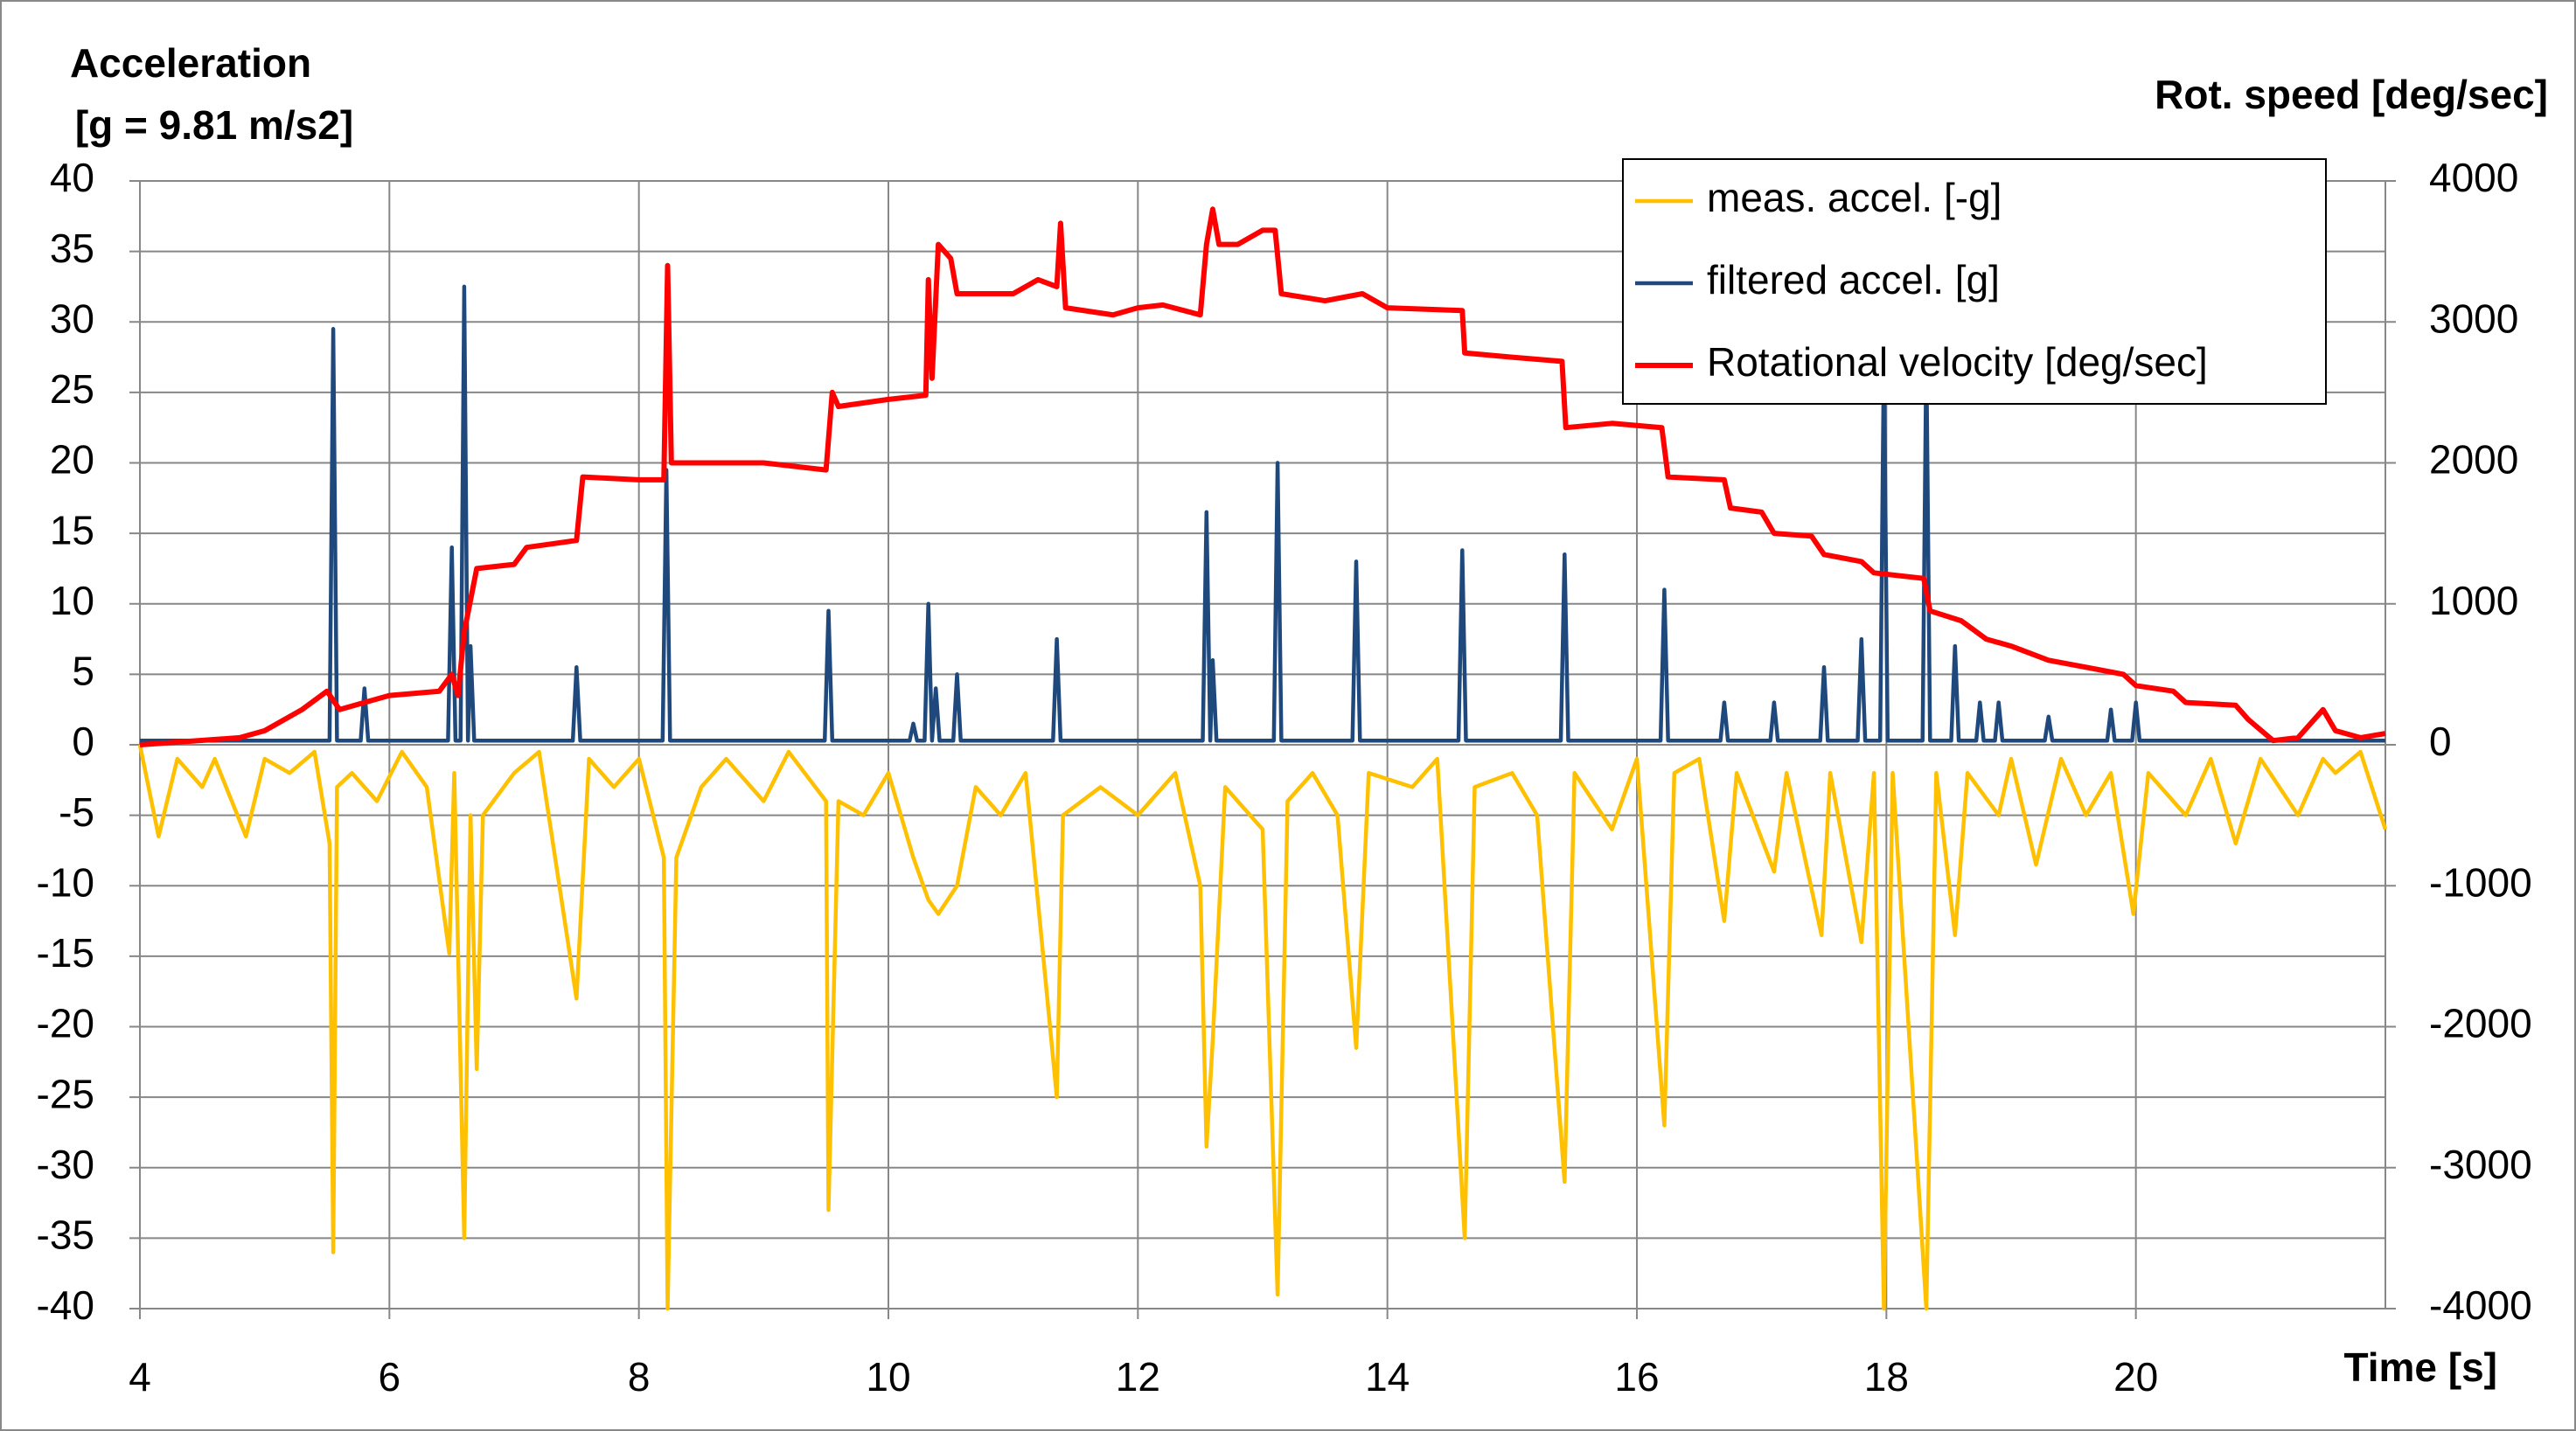 The image size is (2576, 1431). What do you see at coordinates (72, 389) in the screenshot?
I see `y-tick-label: 25` at bounding box center [72, 389].